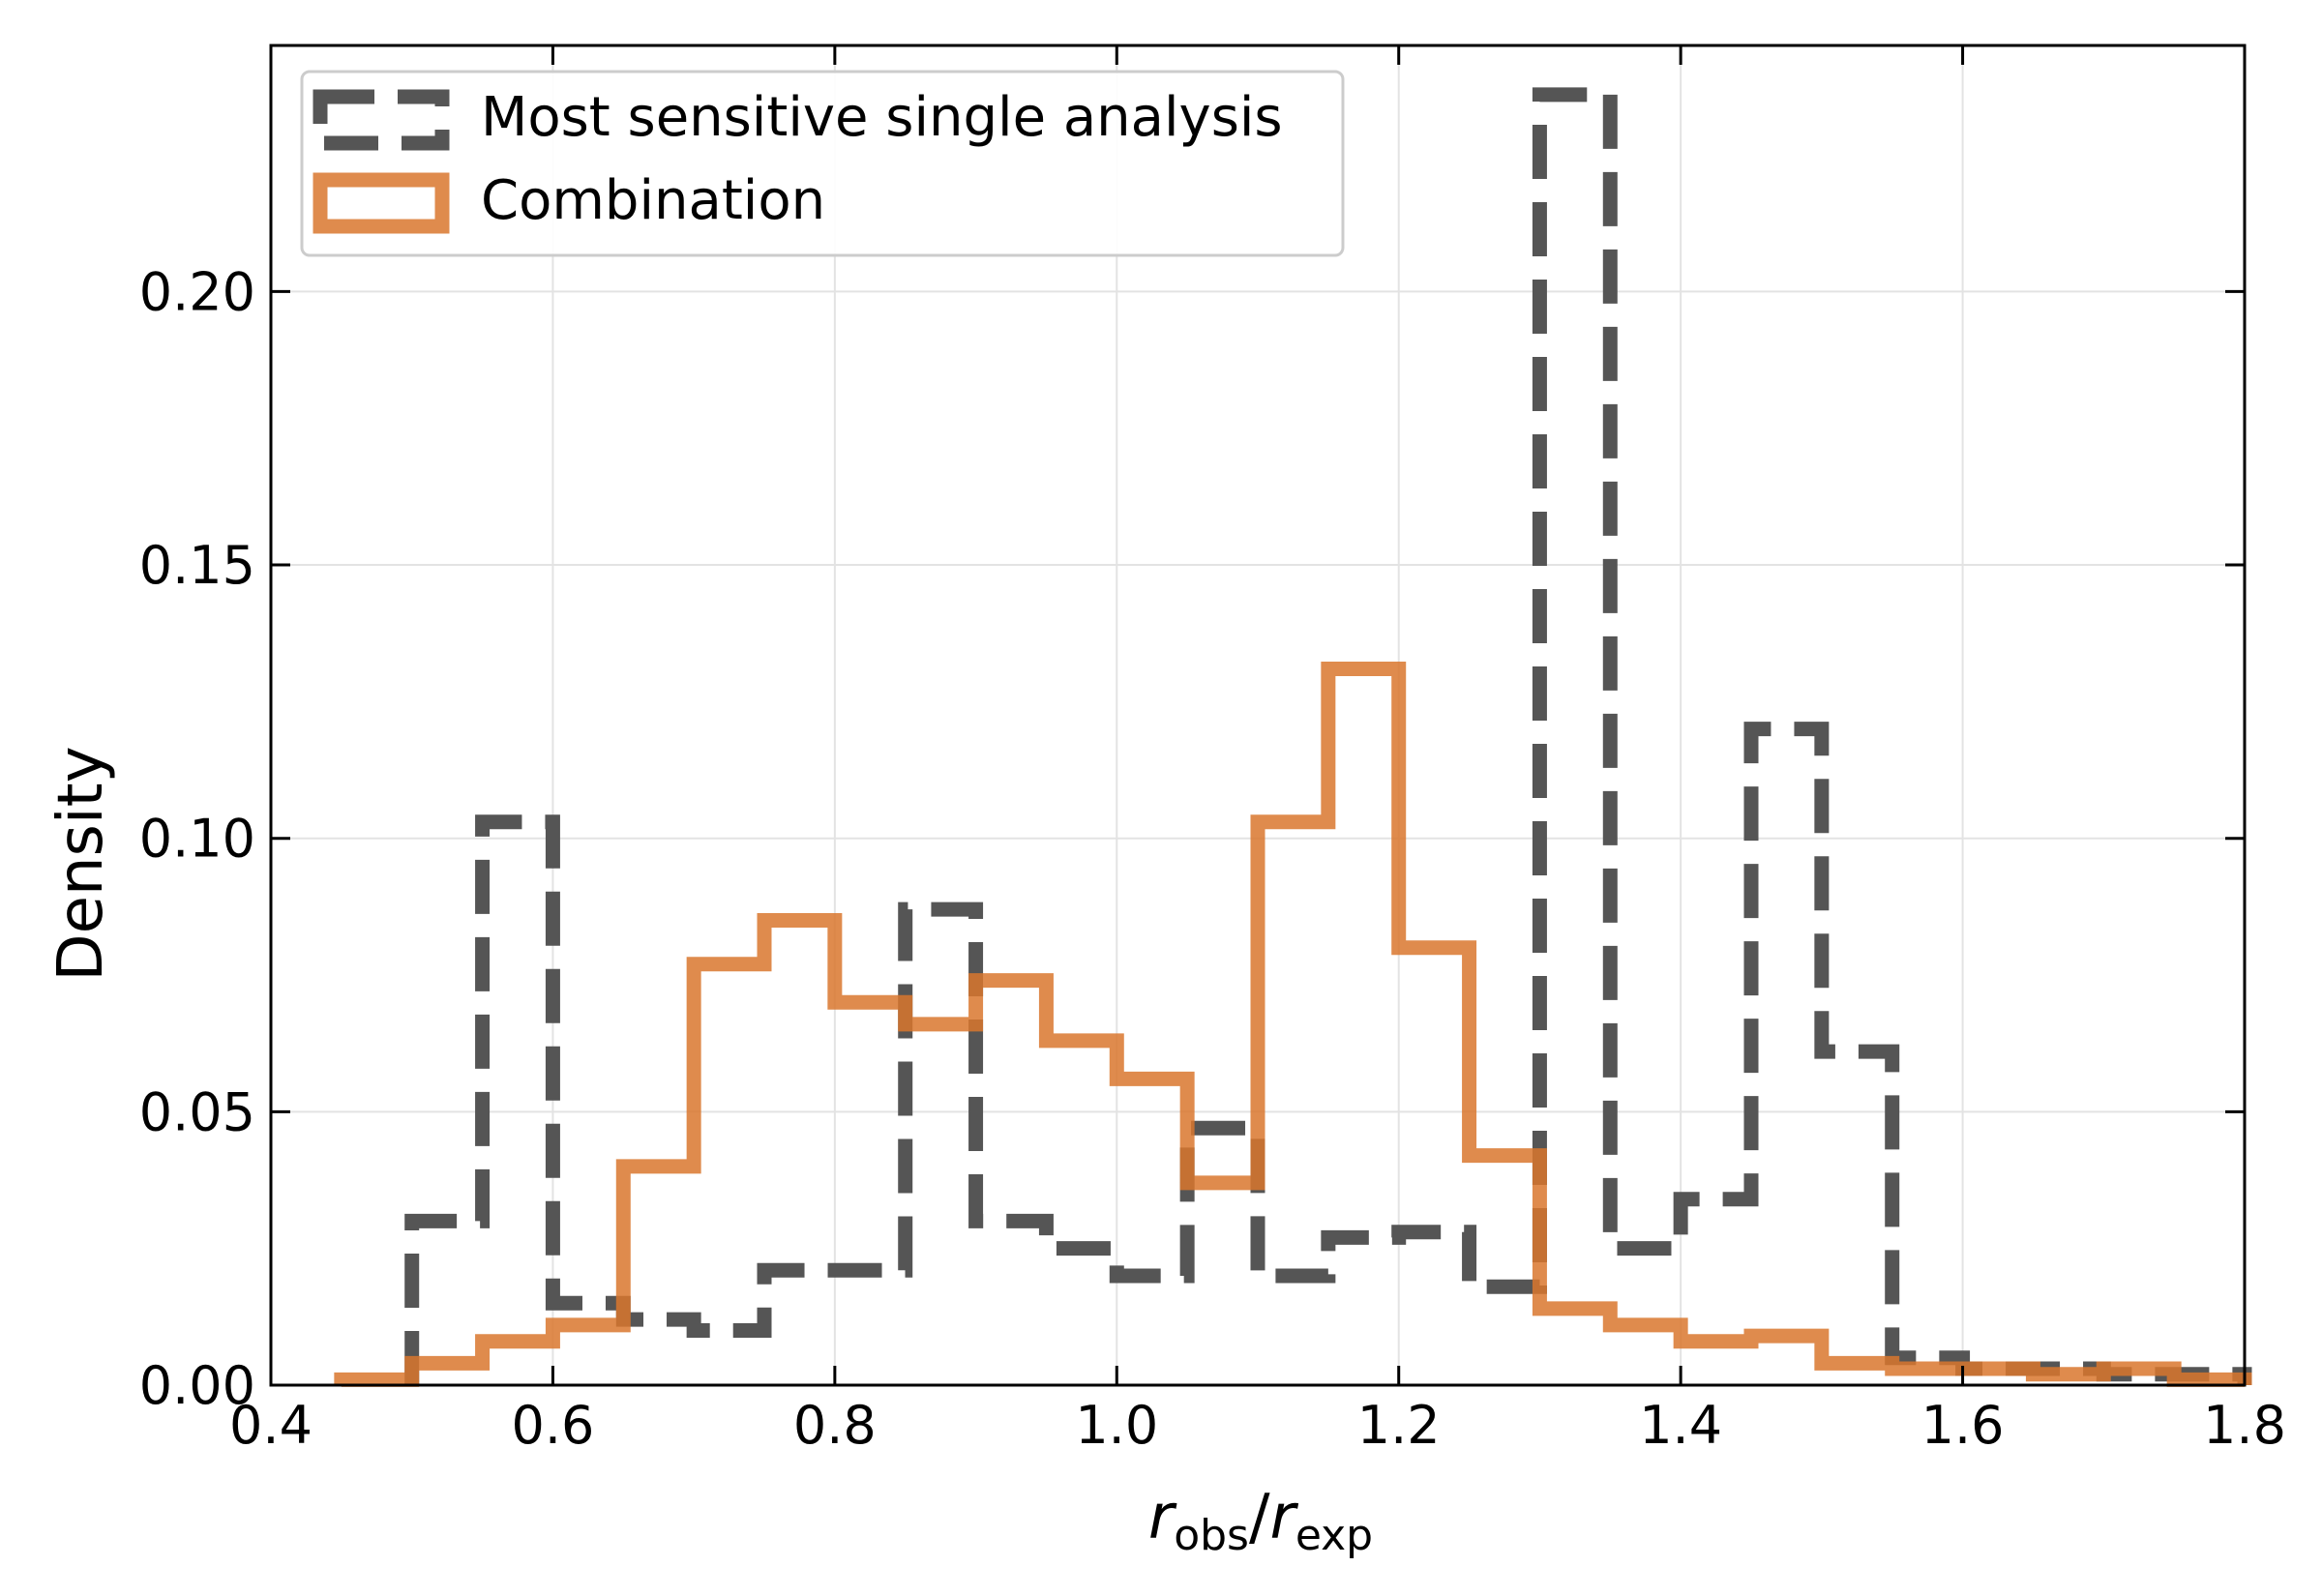 The height and width of the screenshot is (1596, 2322). I want to click on x-axis-title-sub-exp: exp, so click(1334, 1535).